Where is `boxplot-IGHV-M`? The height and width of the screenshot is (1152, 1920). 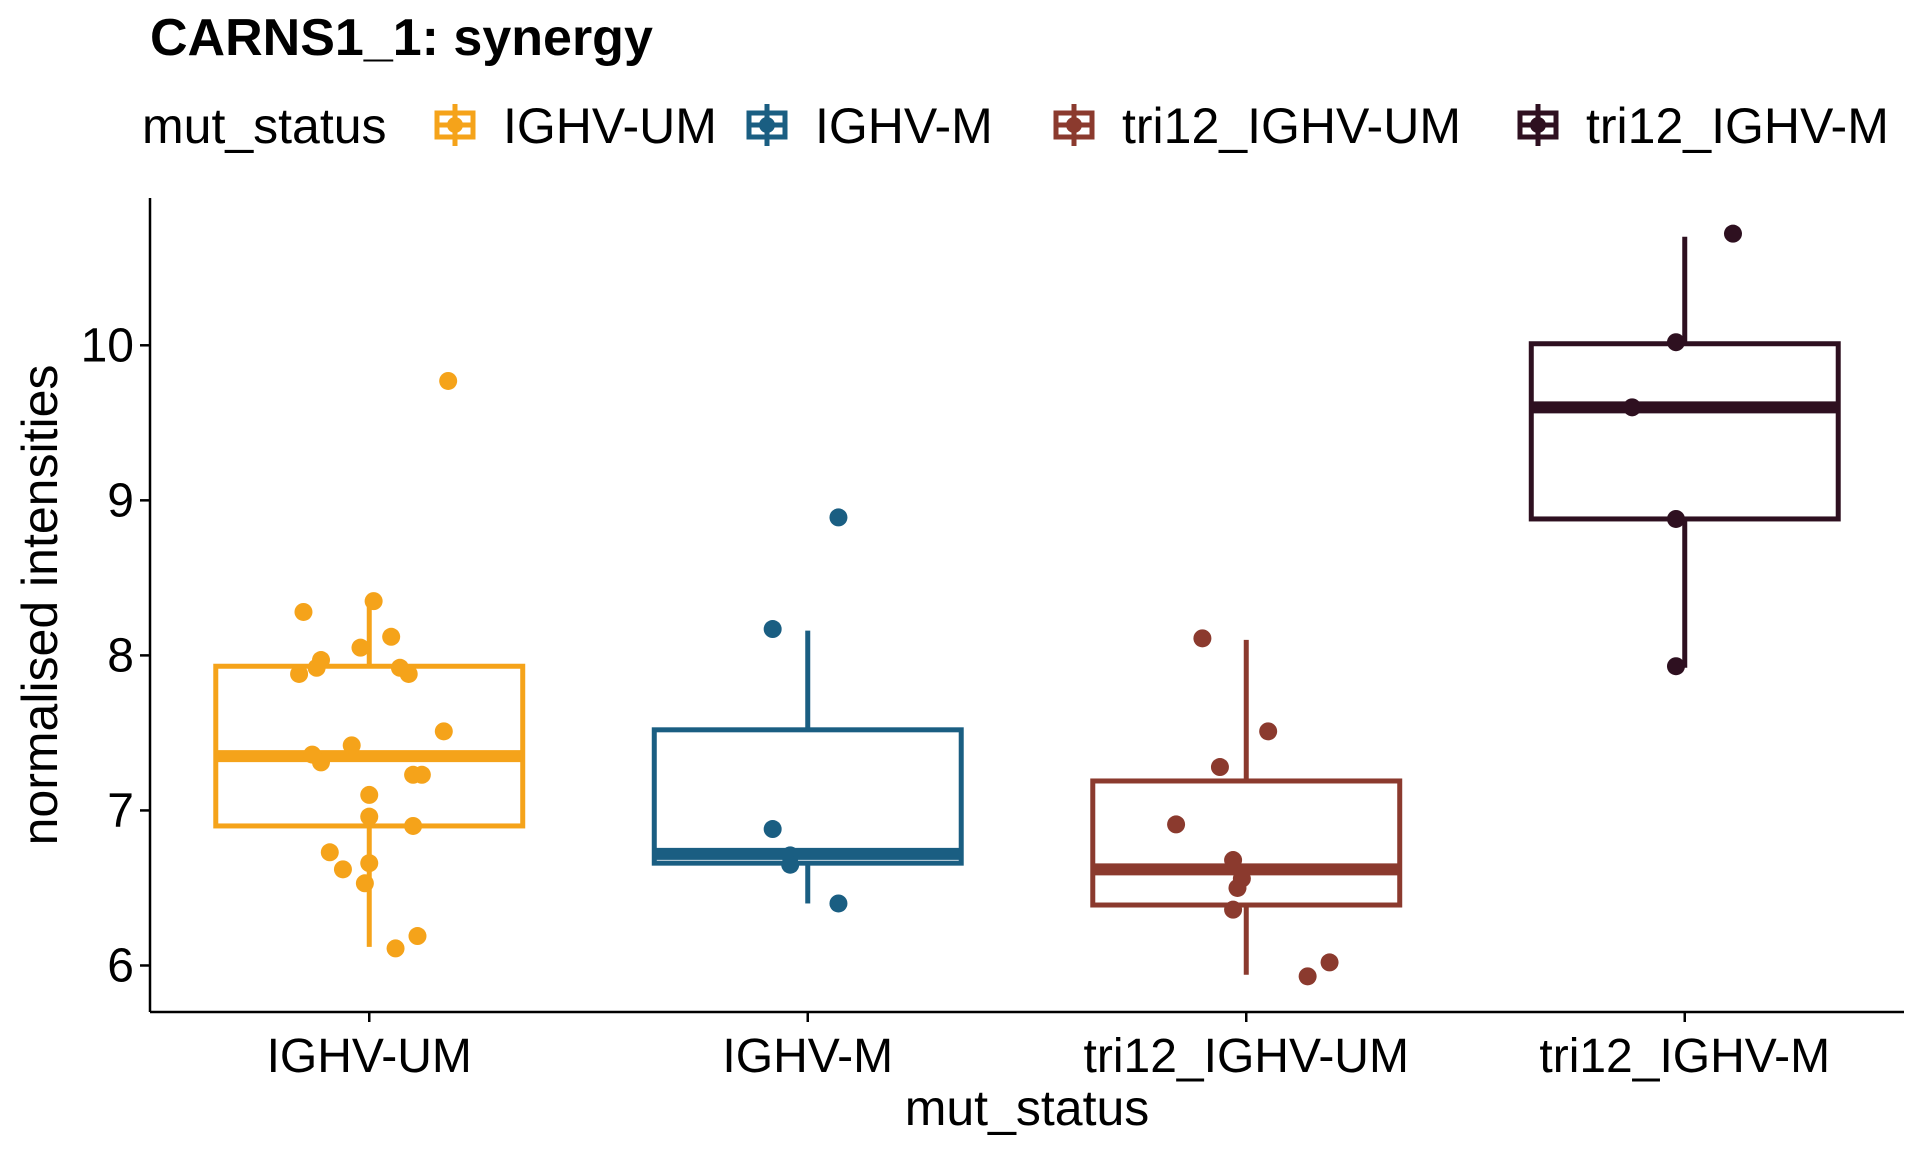
boxplot-IGHV-M is located at coordinates (807, 767).